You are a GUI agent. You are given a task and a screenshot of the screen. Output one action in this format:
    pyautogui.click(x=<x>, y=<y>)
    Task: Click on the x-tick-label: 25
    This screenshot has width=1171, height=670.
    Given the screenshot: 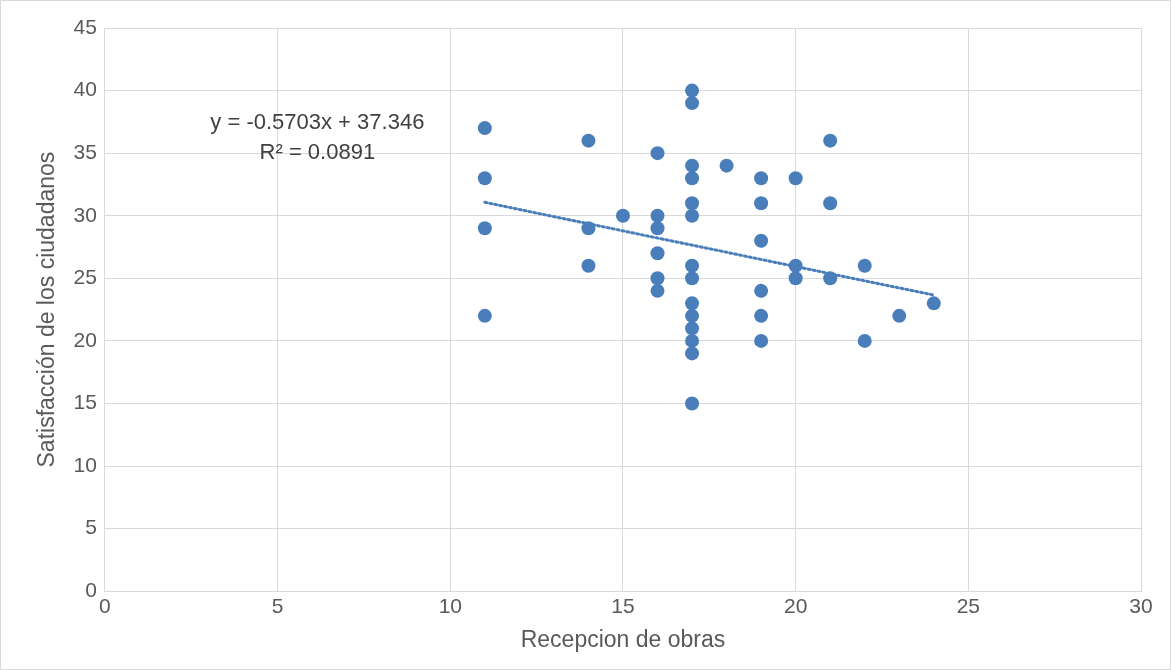 What is the action you would take?
    pyautogui.click(x=968, y=605)
    